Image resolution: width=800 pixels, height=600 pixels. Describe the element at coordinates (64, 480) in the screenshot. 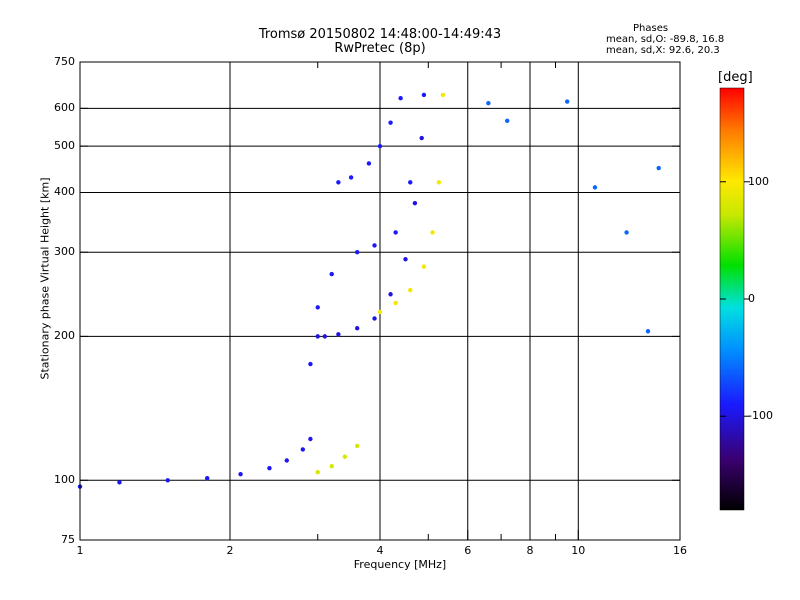

I see `y-tick-label: 100` at that location.